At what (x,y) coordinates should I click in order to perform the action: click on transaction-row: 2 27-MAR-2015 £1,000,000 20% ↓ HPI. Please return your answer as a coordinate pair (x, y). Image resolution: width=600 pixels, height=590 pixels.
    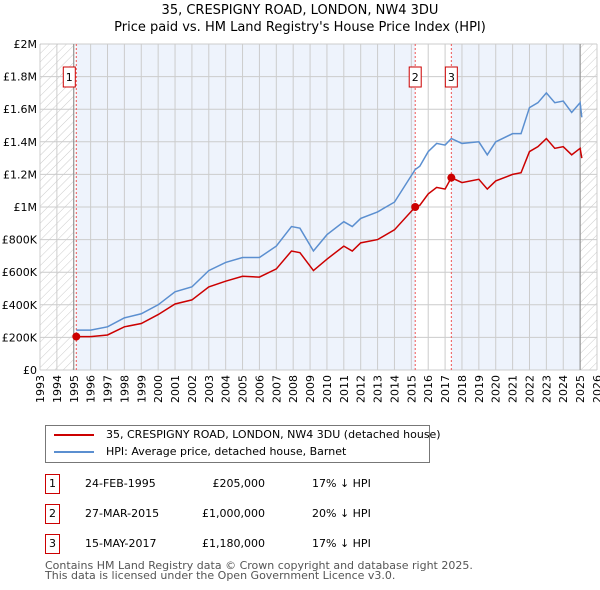
    Looking at the image, I should click on (245, 514).